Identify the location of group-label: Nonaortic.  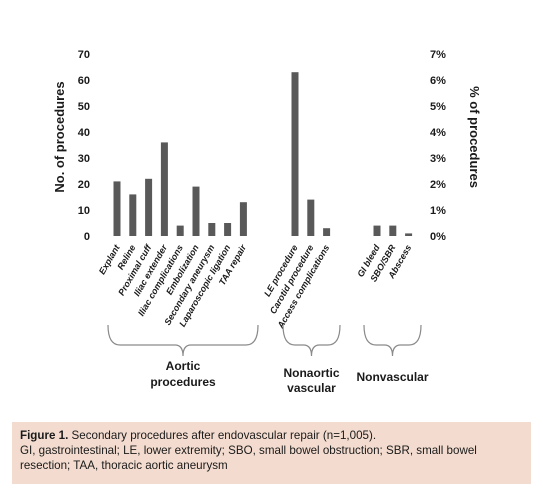
(311, 373).